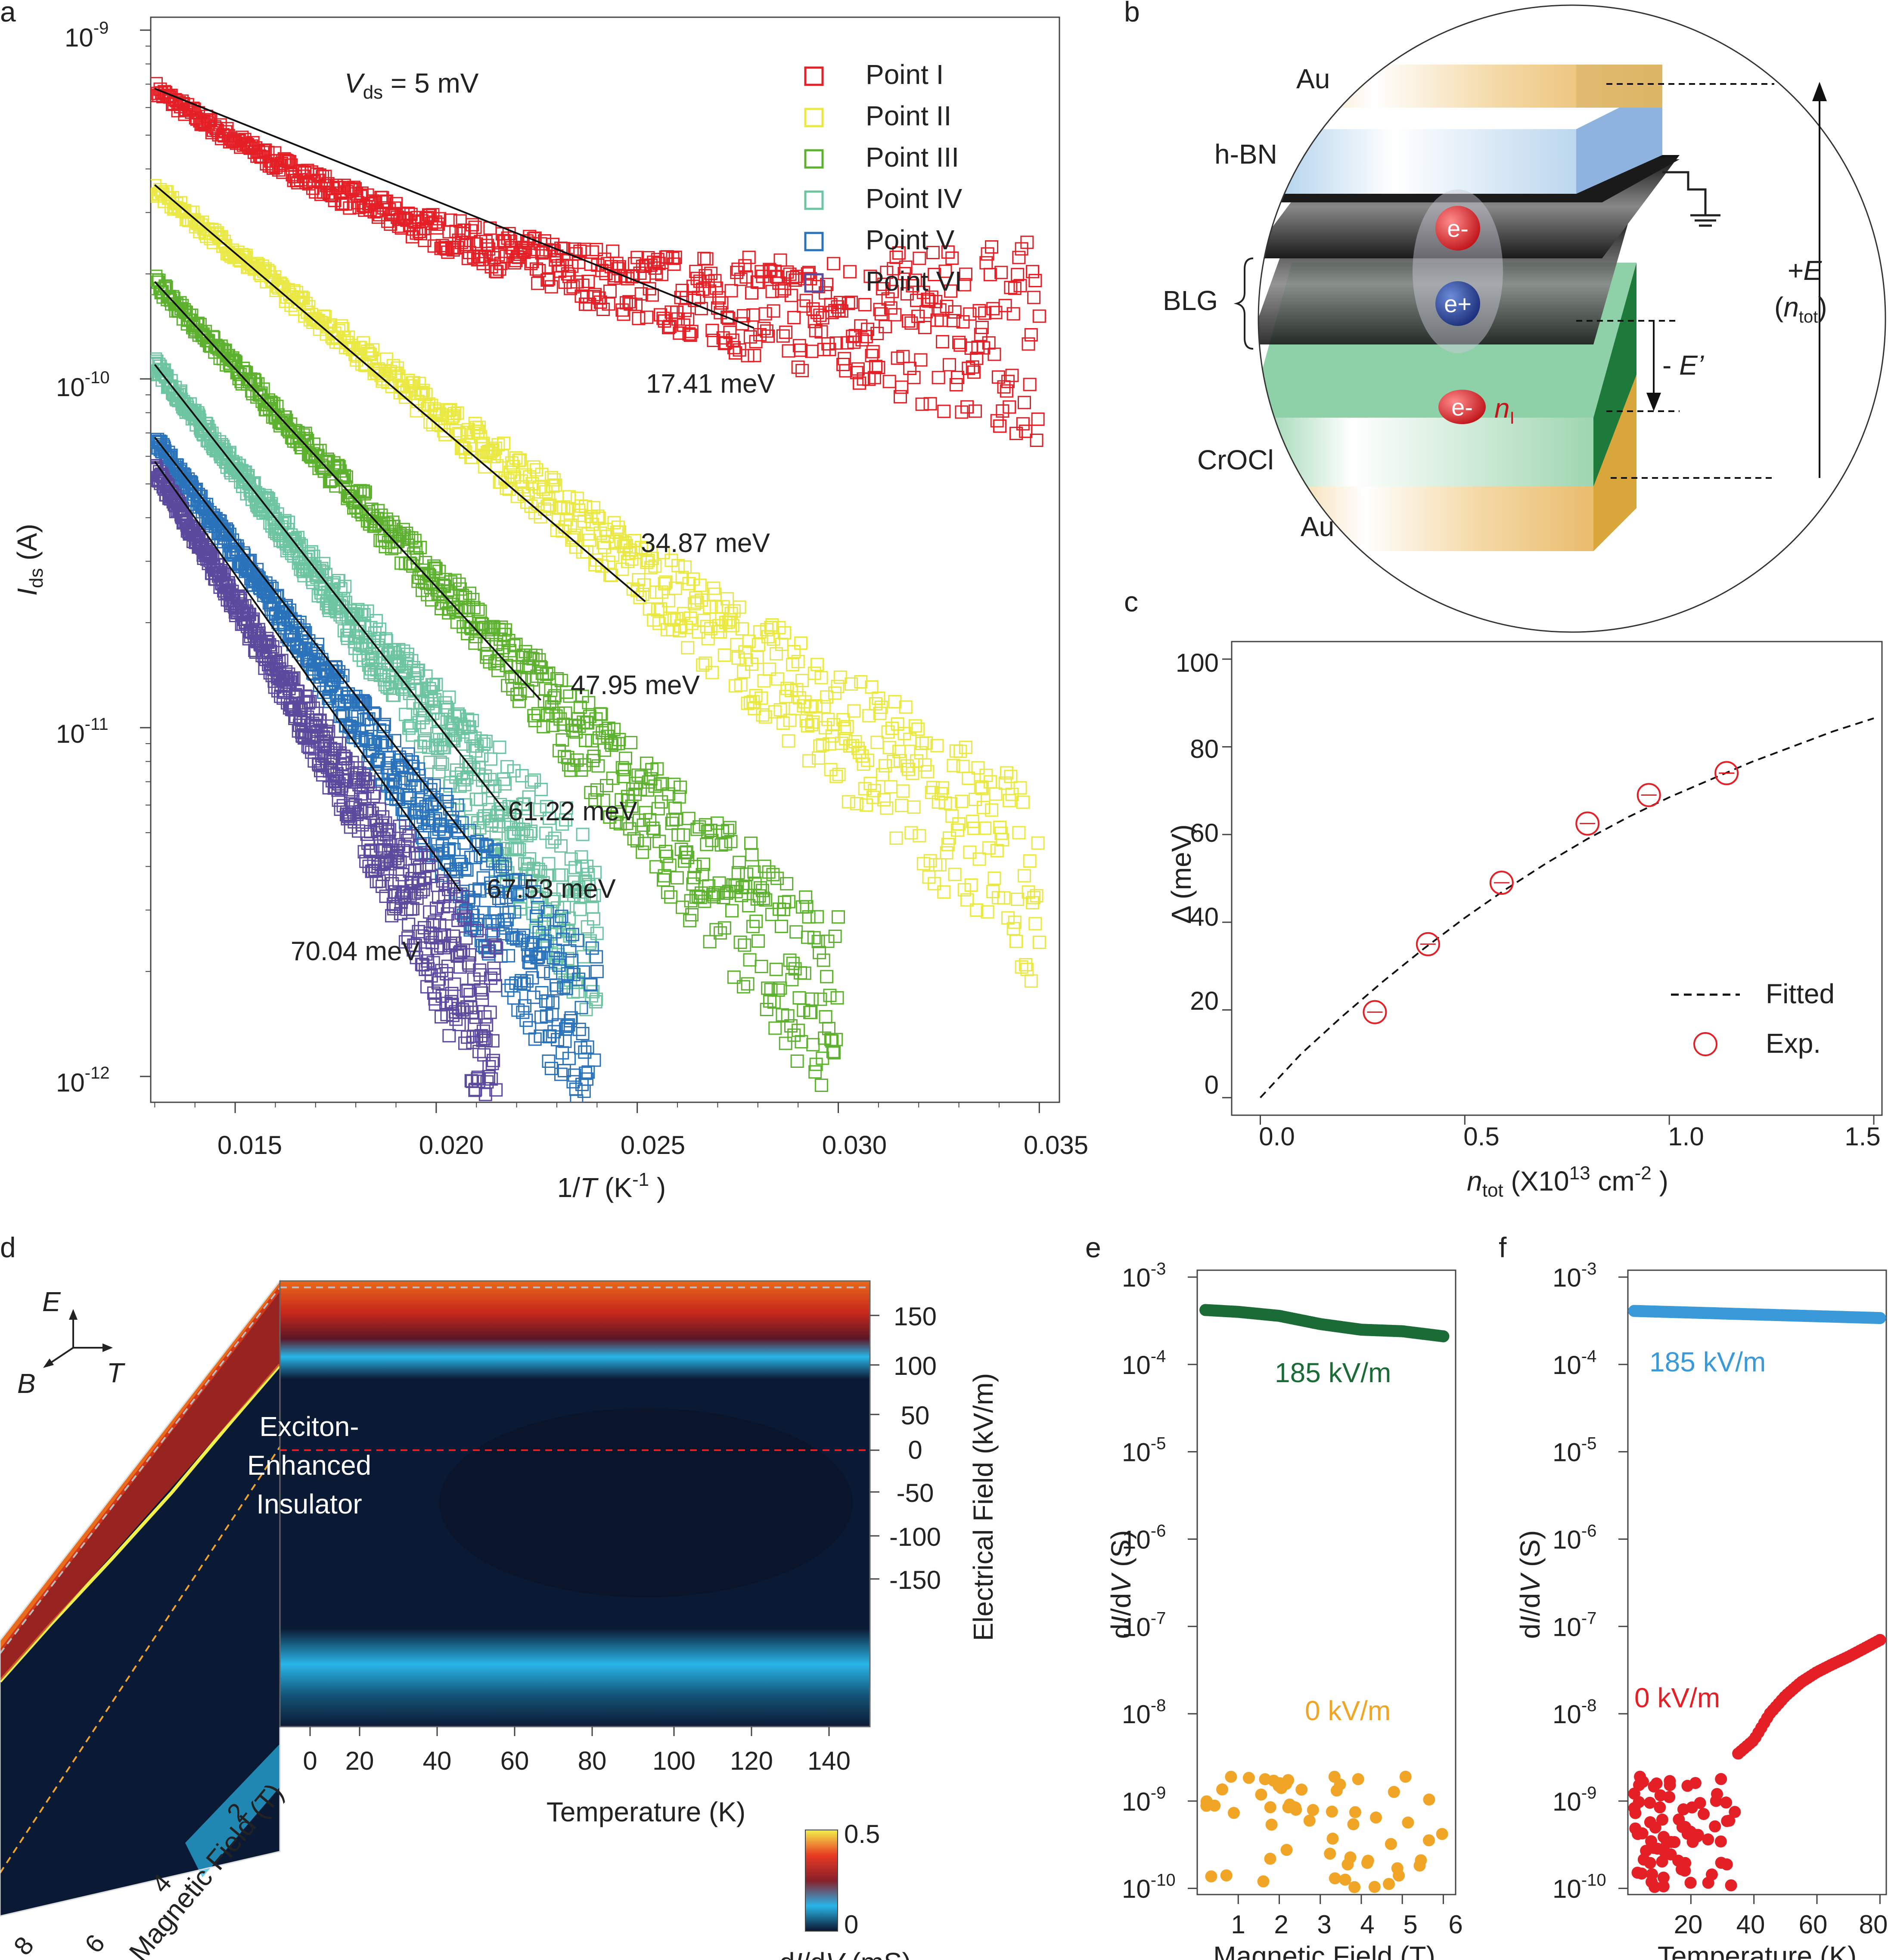 The width and height of the screenshot is (1888, 1960). I want to click on hole, so click(1457, 303).